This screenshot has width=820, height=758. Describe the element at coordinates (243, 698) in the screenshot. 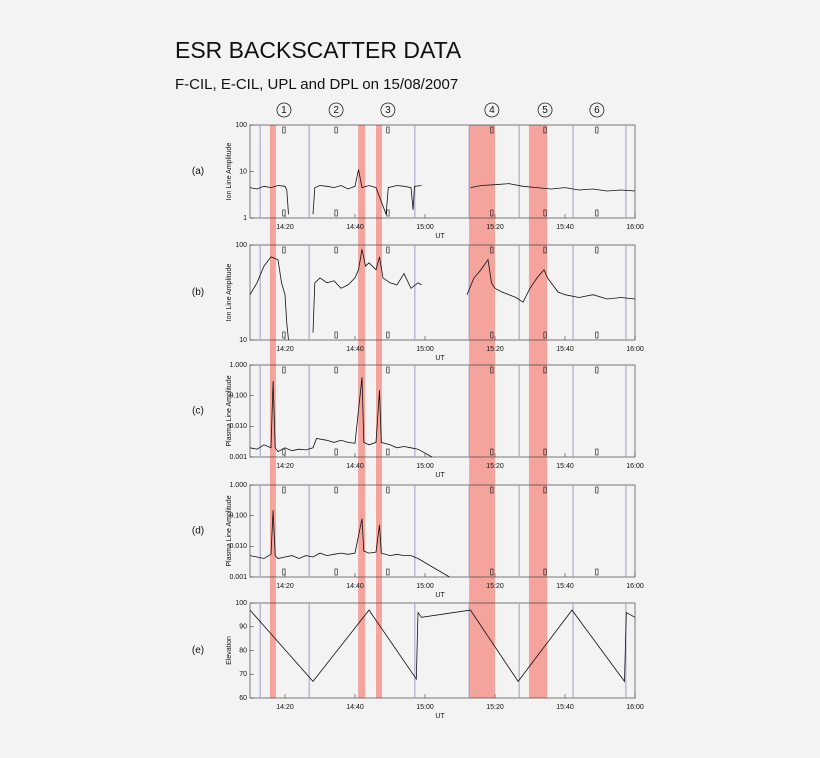

I see `y-tick-label: 60` at that location.